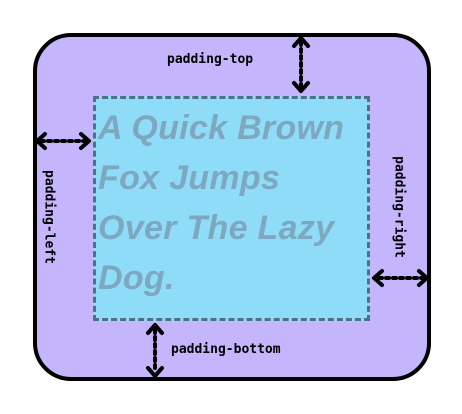 The height and width of the screenshot is (414, 462). What do you see at coordinates (136, 278) in the screenshot?
I see `sample-text-line: Dog.` at bounding box center [136, 278].